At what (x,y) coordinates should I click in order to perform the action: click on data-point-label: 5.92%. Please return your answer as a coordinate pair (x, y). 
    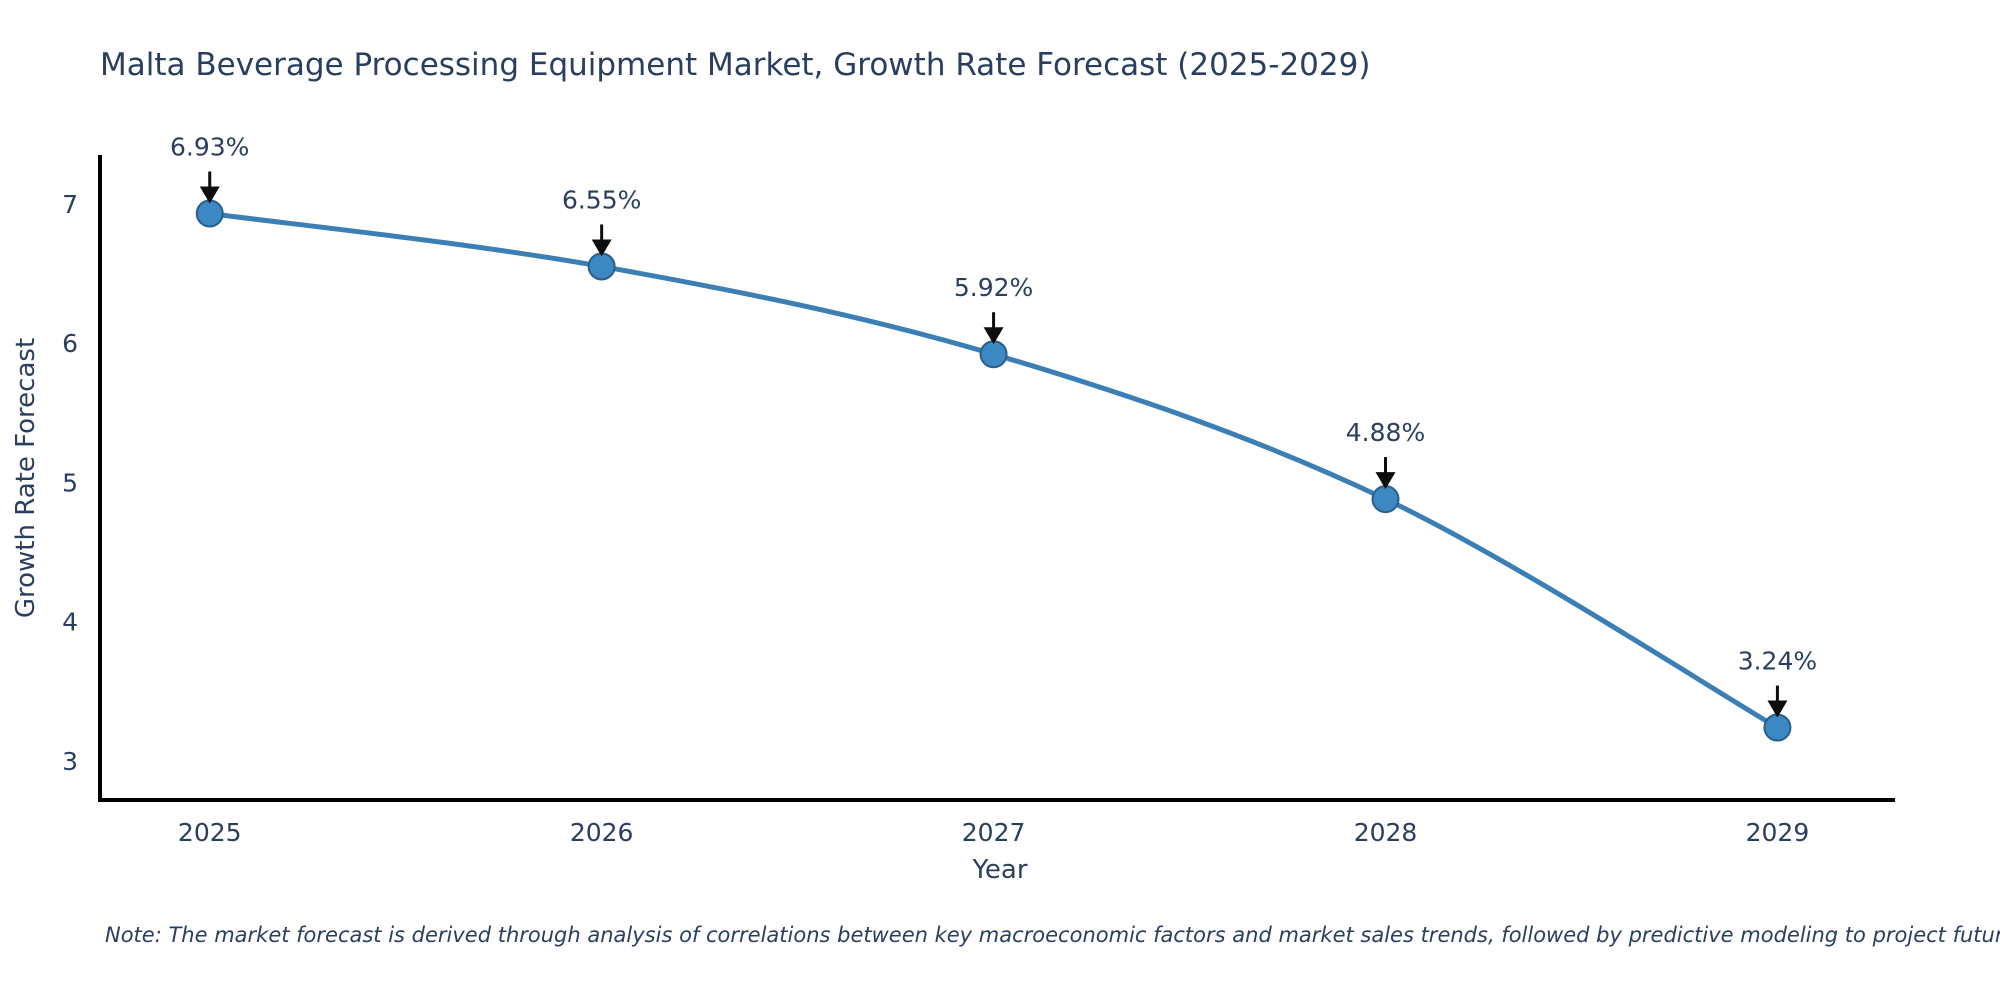
    Looking at the image, I should click on (993, 287).